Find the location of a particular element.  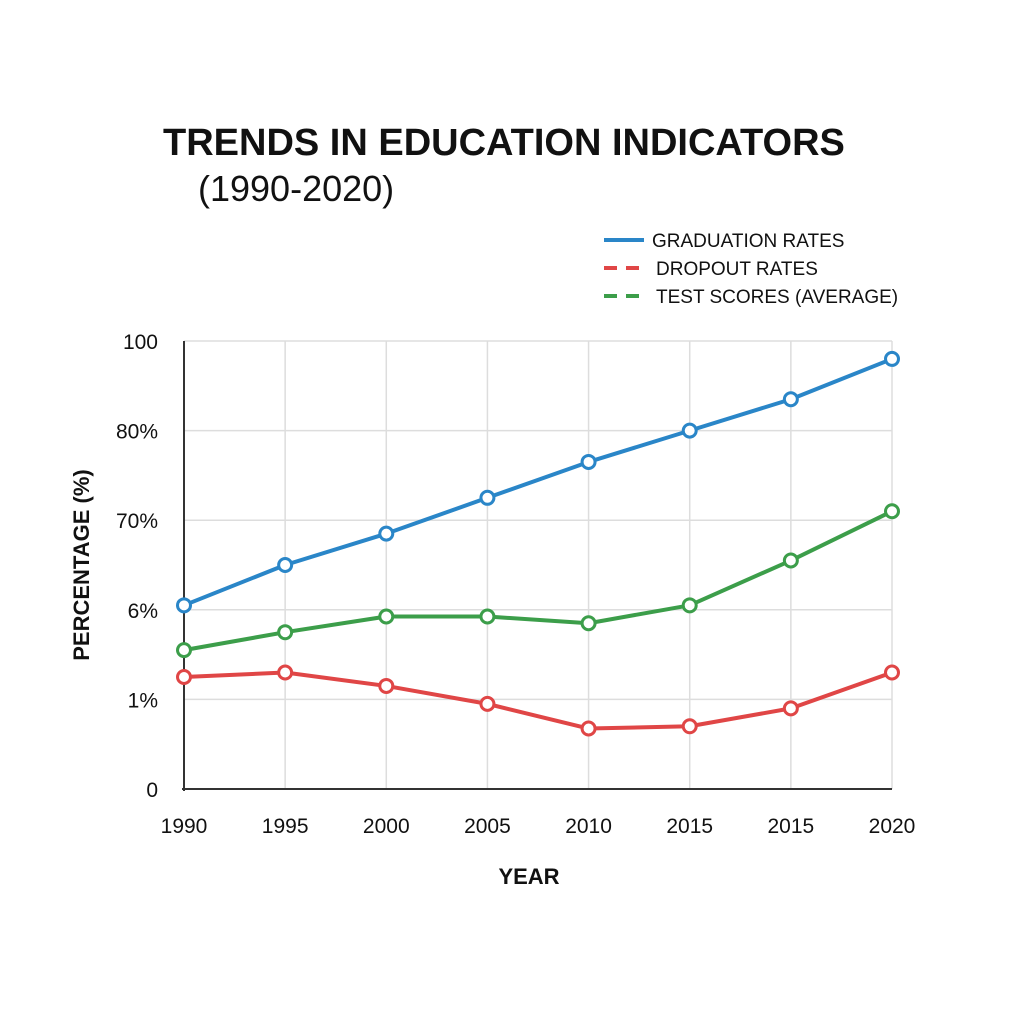

chart-title-line1: TRENDS IN EDUCATION INDICATORS is located at coordinates (504, 143).